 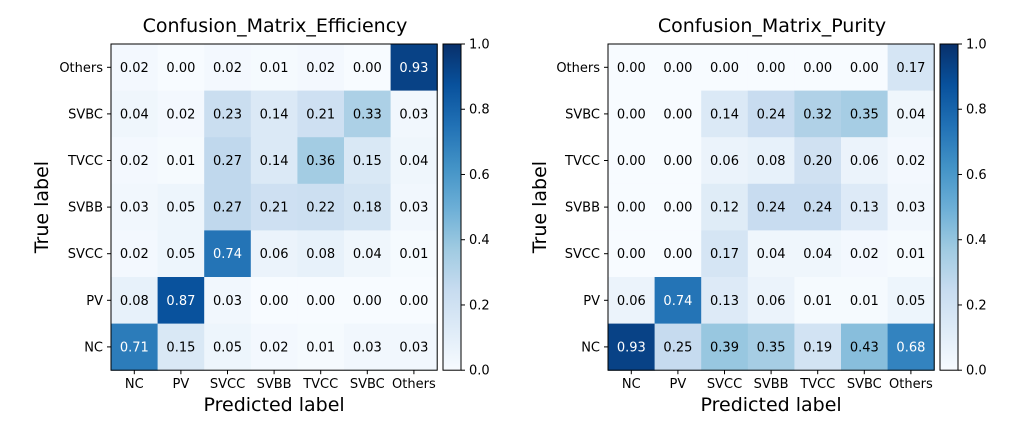 What do you see at coordinates (976, 110) in the screenshot?
I see `colorbar-tick-label: 0.8` at bounding box center [976, 110].